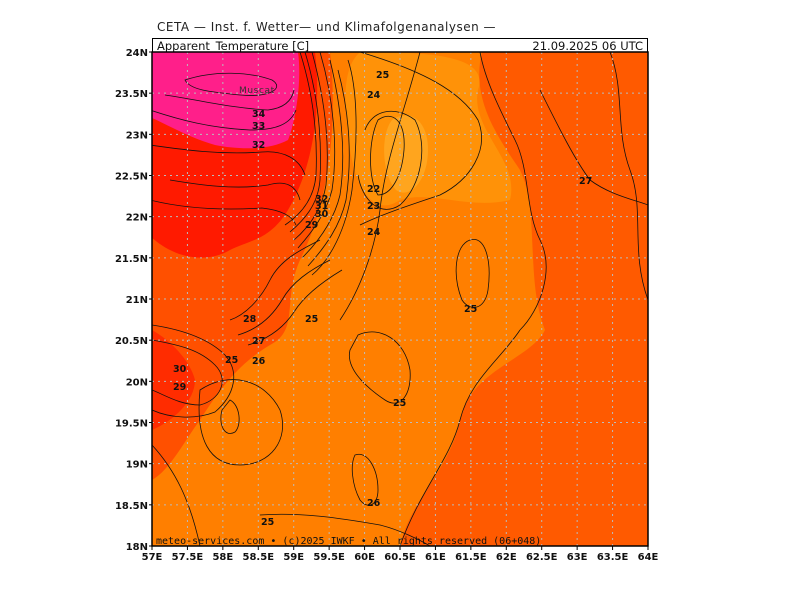 The image size is (800, 600). I want to click on contour-label: 23, so click(373, 206).